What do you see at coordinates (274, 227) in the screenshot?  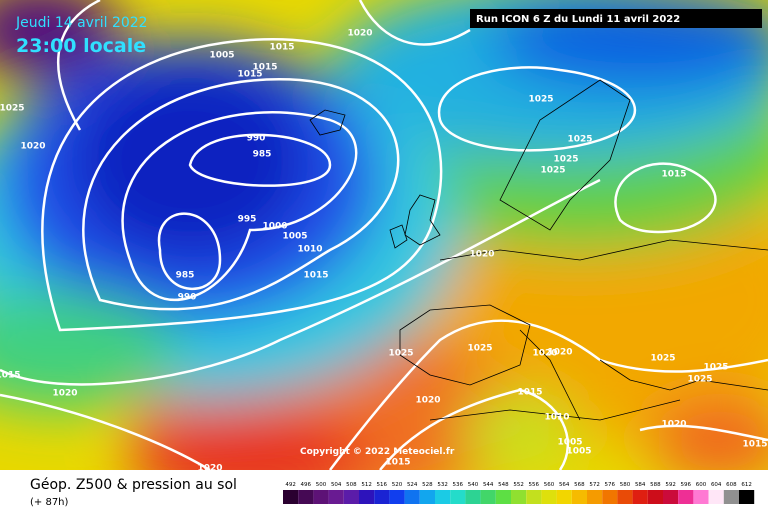 I see `isobar-label: 1000` at bounding box center [274, 227].